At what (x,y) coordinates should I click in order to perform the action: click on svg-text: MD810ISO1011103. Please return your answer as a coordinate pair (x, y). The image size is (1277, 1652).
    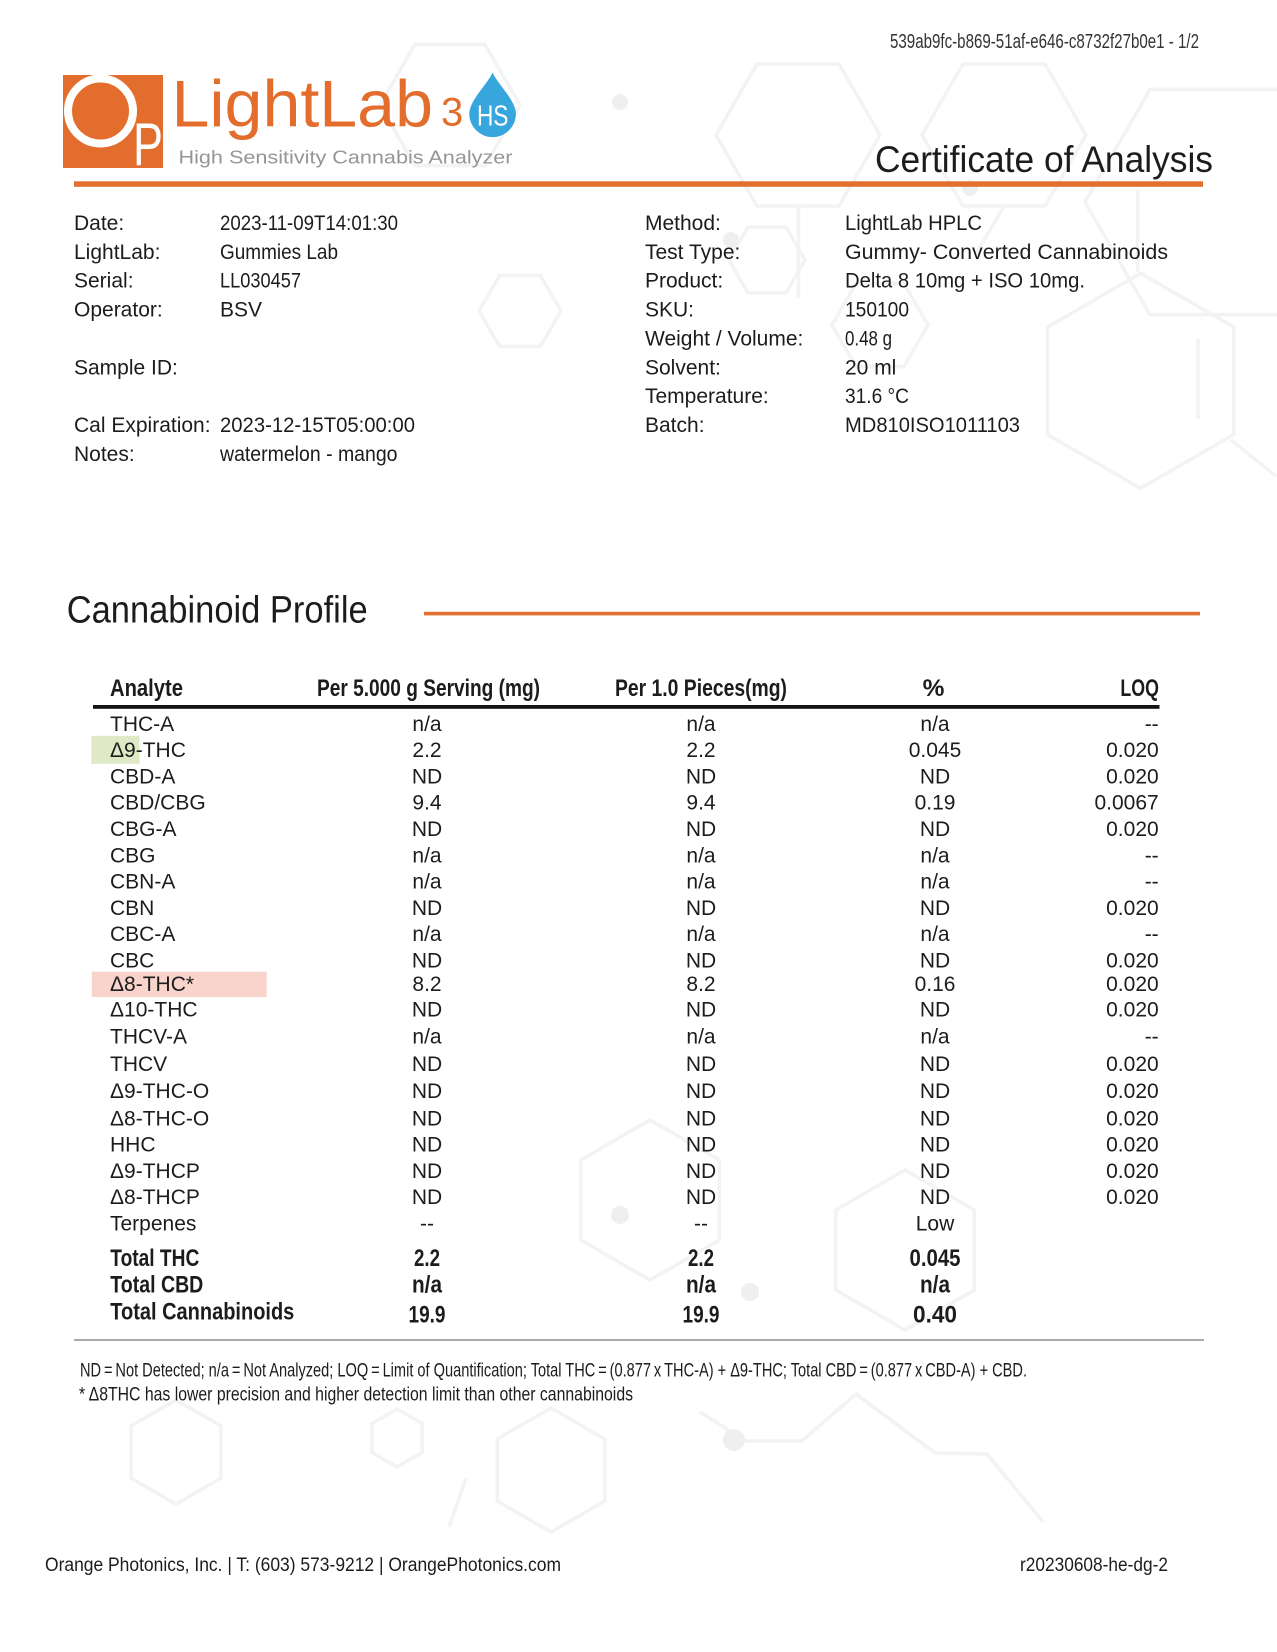
    Looking at the image, I should click on (932, 425).